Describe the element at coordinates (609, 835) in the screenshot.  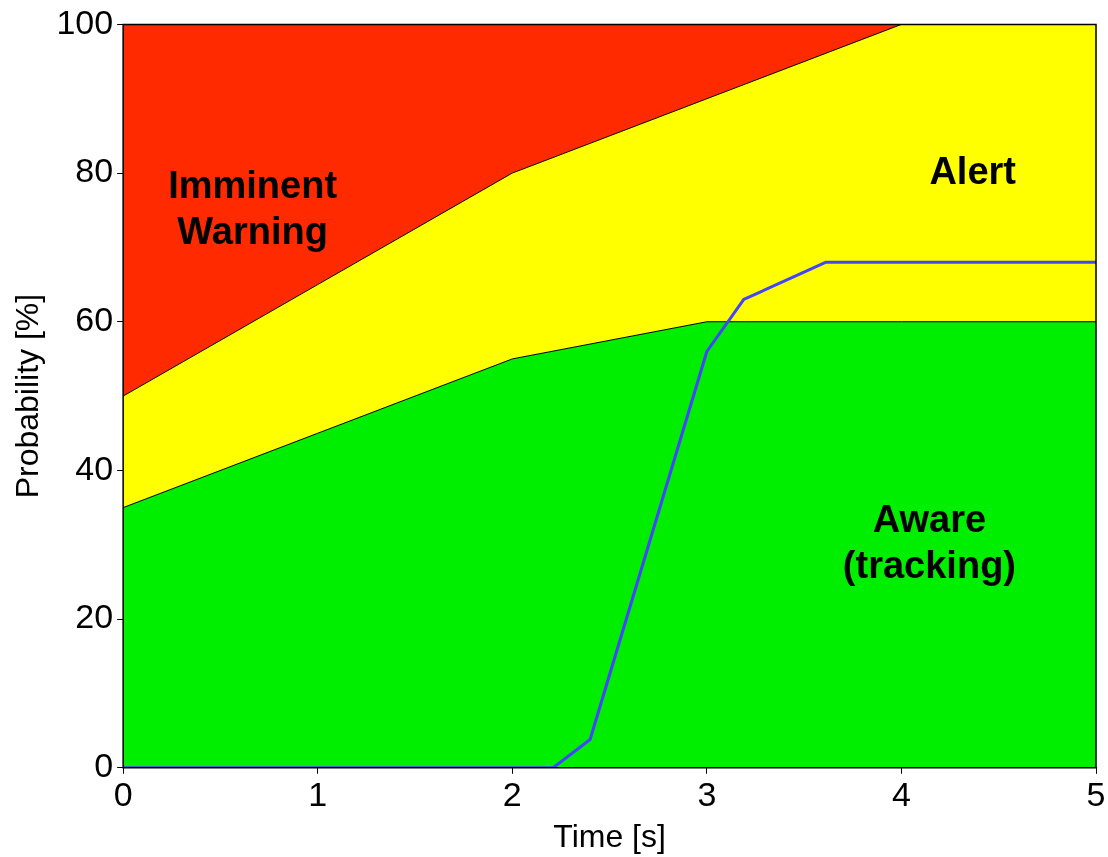
I see `x-axis-title: Time [s]` at that location.